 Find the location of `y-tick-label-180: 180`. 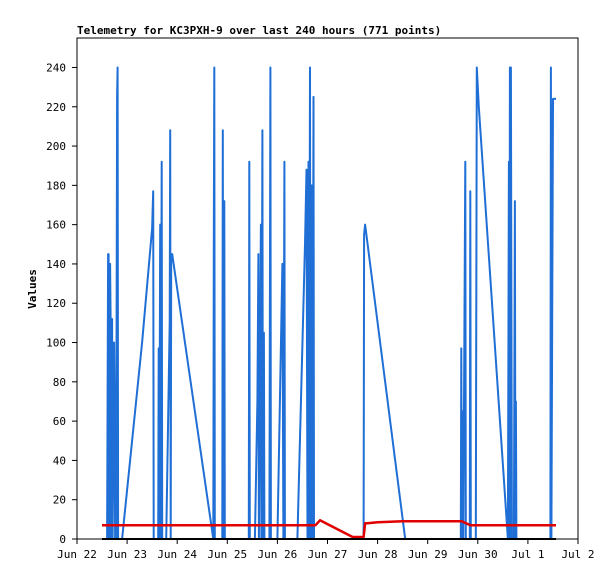

y-tick-label-180: 180 is located at coordinates (56, 185).